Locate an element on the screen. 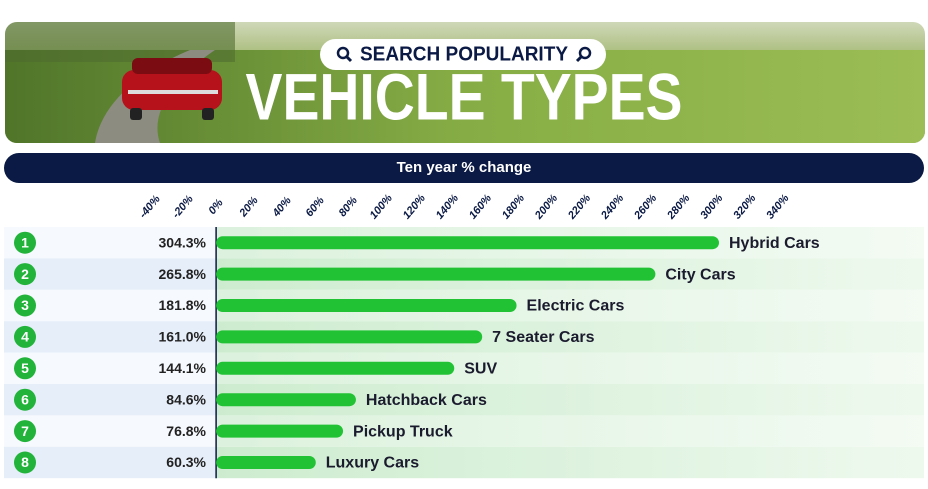 The width and height of the screenshot is (928, 489). x-tick-label: 60% is located at coordinates (315, 206).